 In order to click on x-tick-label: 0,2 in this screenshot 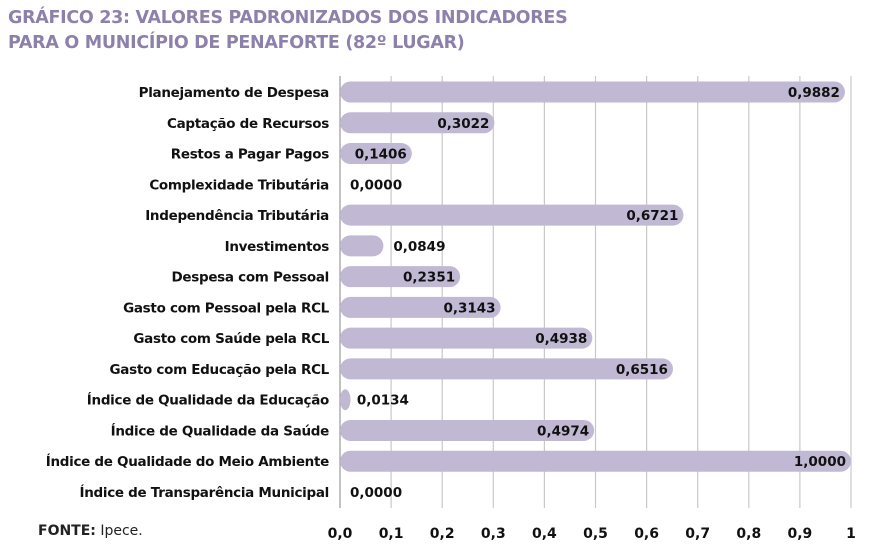, I will do `click(442, 534)`.